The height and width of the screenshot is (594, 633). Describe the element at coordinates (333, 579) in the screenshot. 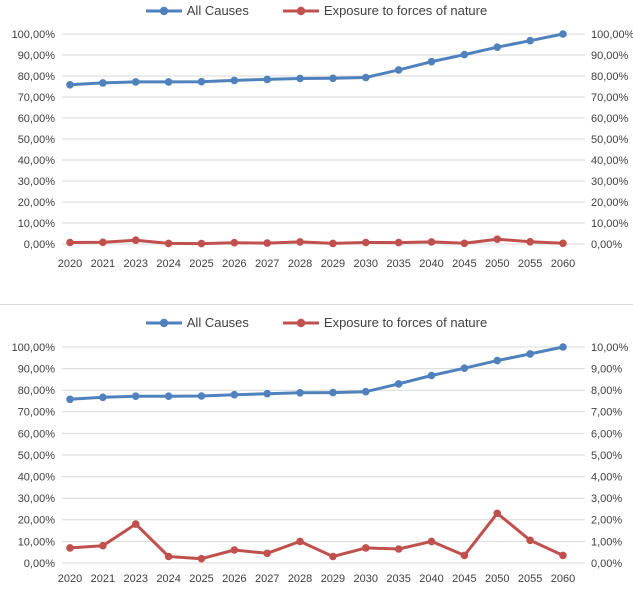

I see `x-axis-tick-label: 2029` at that location.